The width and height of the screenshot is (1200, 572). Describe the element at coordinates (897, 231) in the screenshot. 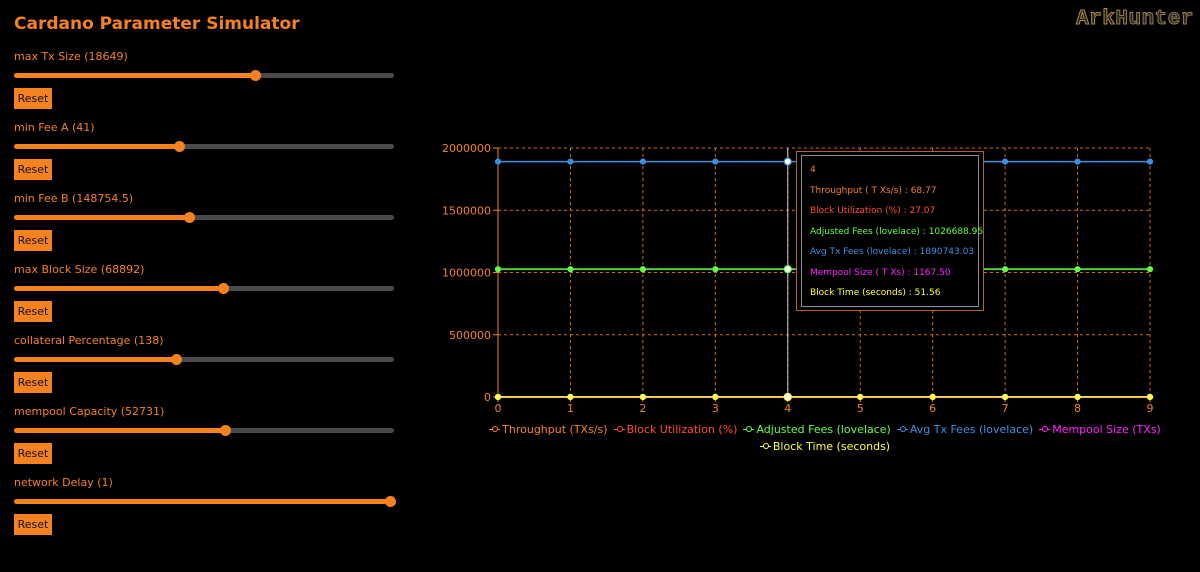

I see `tooltip-row: Adjusted Fees (lovelace) : 1026688.95` at that location.